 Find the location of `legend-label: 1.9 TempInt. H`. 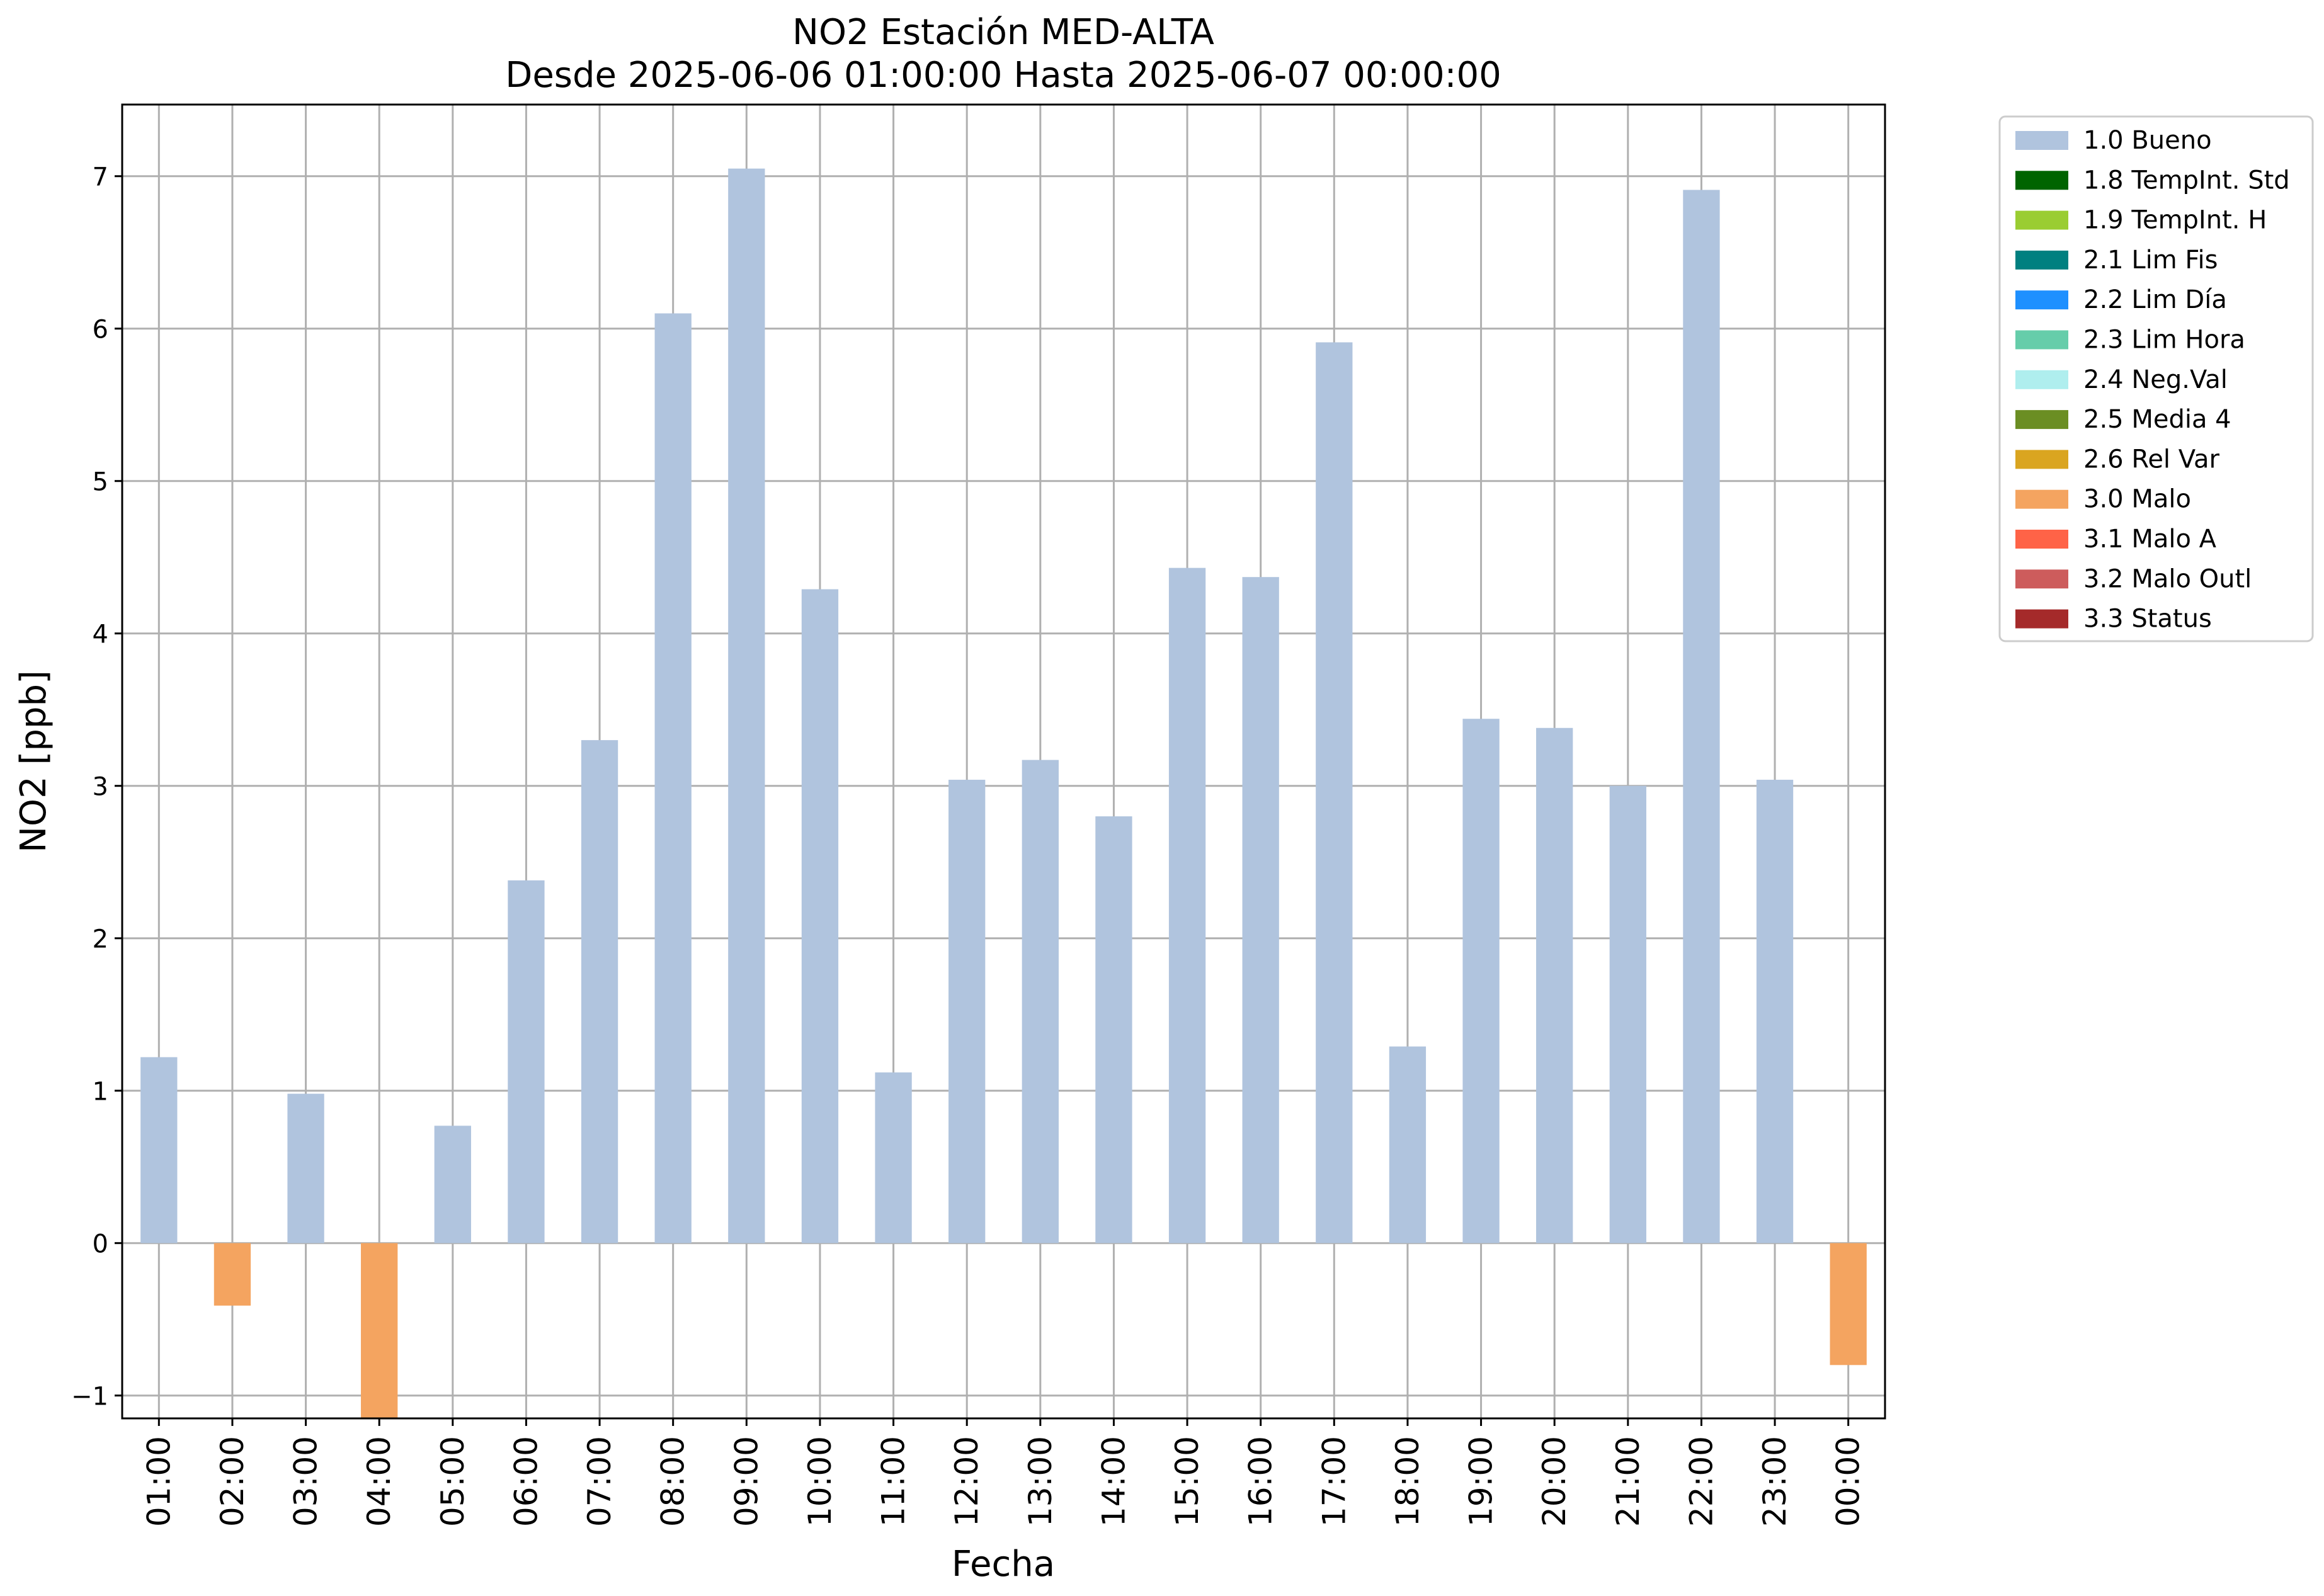

legend-label: 1.9 TempInt. H is located at coordinates (2175, 220).